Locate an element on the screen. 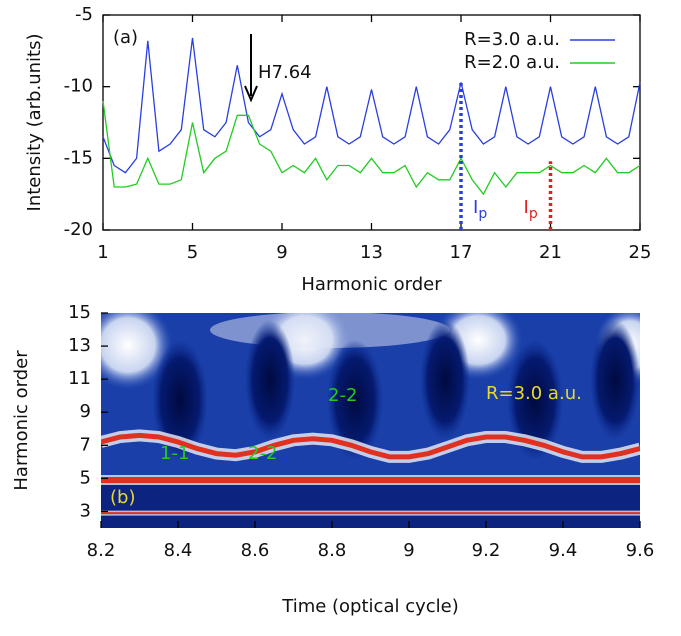  x-tick-label: 1 is located at coordinates (102, 252).